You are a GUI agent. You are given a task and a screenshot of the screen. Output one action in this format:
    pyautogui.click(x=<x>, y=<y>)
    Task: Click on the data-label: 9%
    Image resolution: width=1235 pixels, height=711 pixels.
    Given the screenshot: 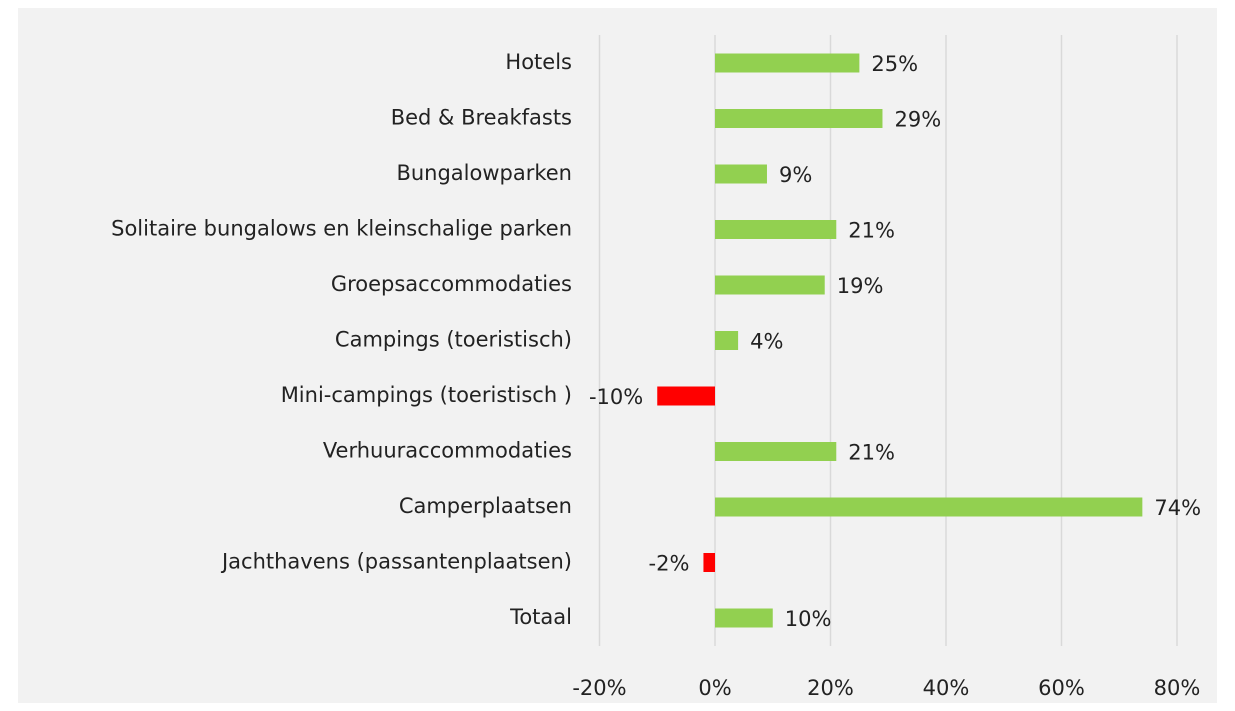 What is the action you would take?
    pyautogui.click(x=795, y=175)
    